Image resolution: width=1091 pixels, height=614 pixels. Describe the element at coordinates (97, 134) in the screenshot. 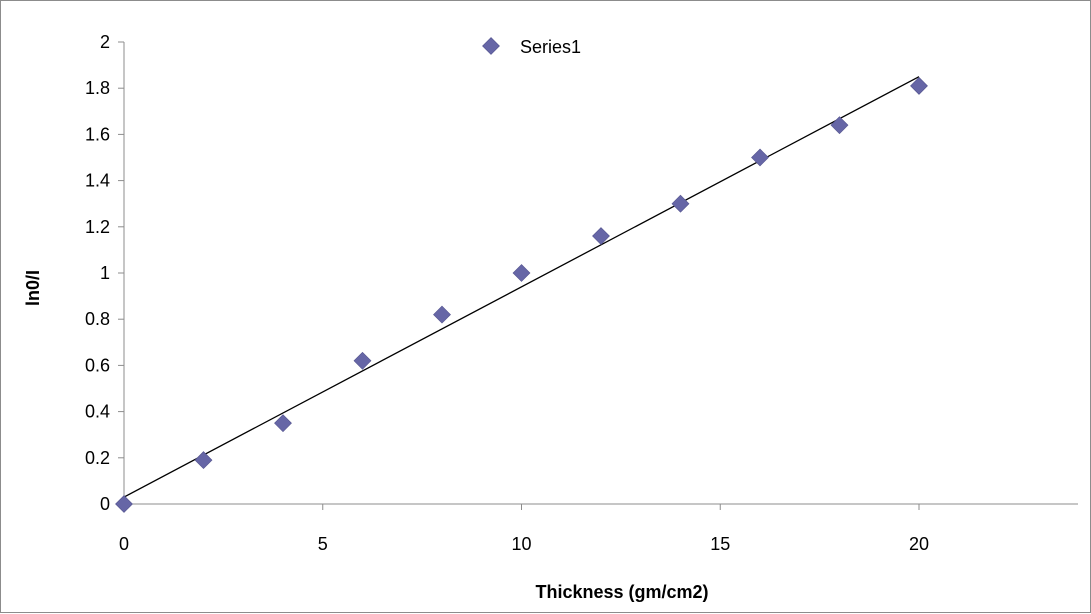

I see `y-tick-label: 1.6` at that location.